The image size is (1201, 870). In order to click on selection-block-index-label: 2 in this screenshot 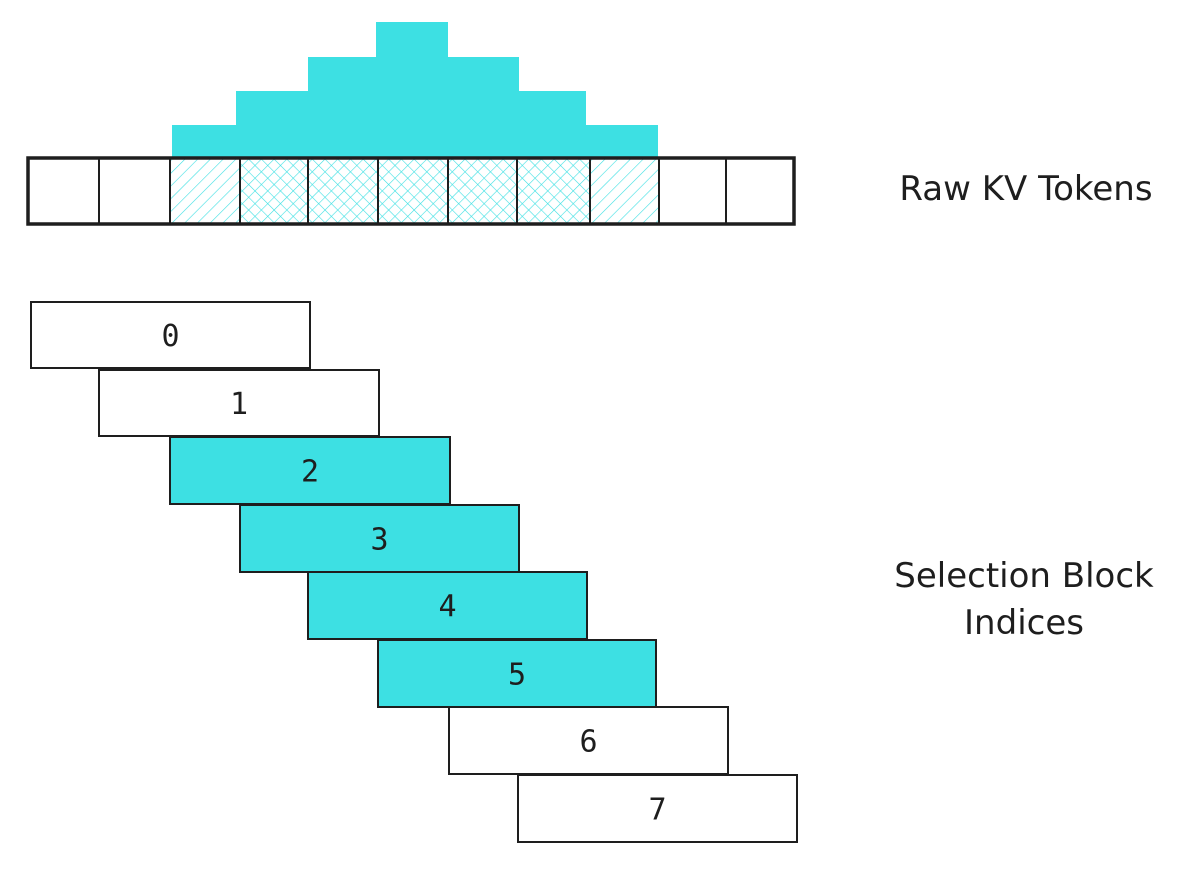, I will do `click(310, 472)`.